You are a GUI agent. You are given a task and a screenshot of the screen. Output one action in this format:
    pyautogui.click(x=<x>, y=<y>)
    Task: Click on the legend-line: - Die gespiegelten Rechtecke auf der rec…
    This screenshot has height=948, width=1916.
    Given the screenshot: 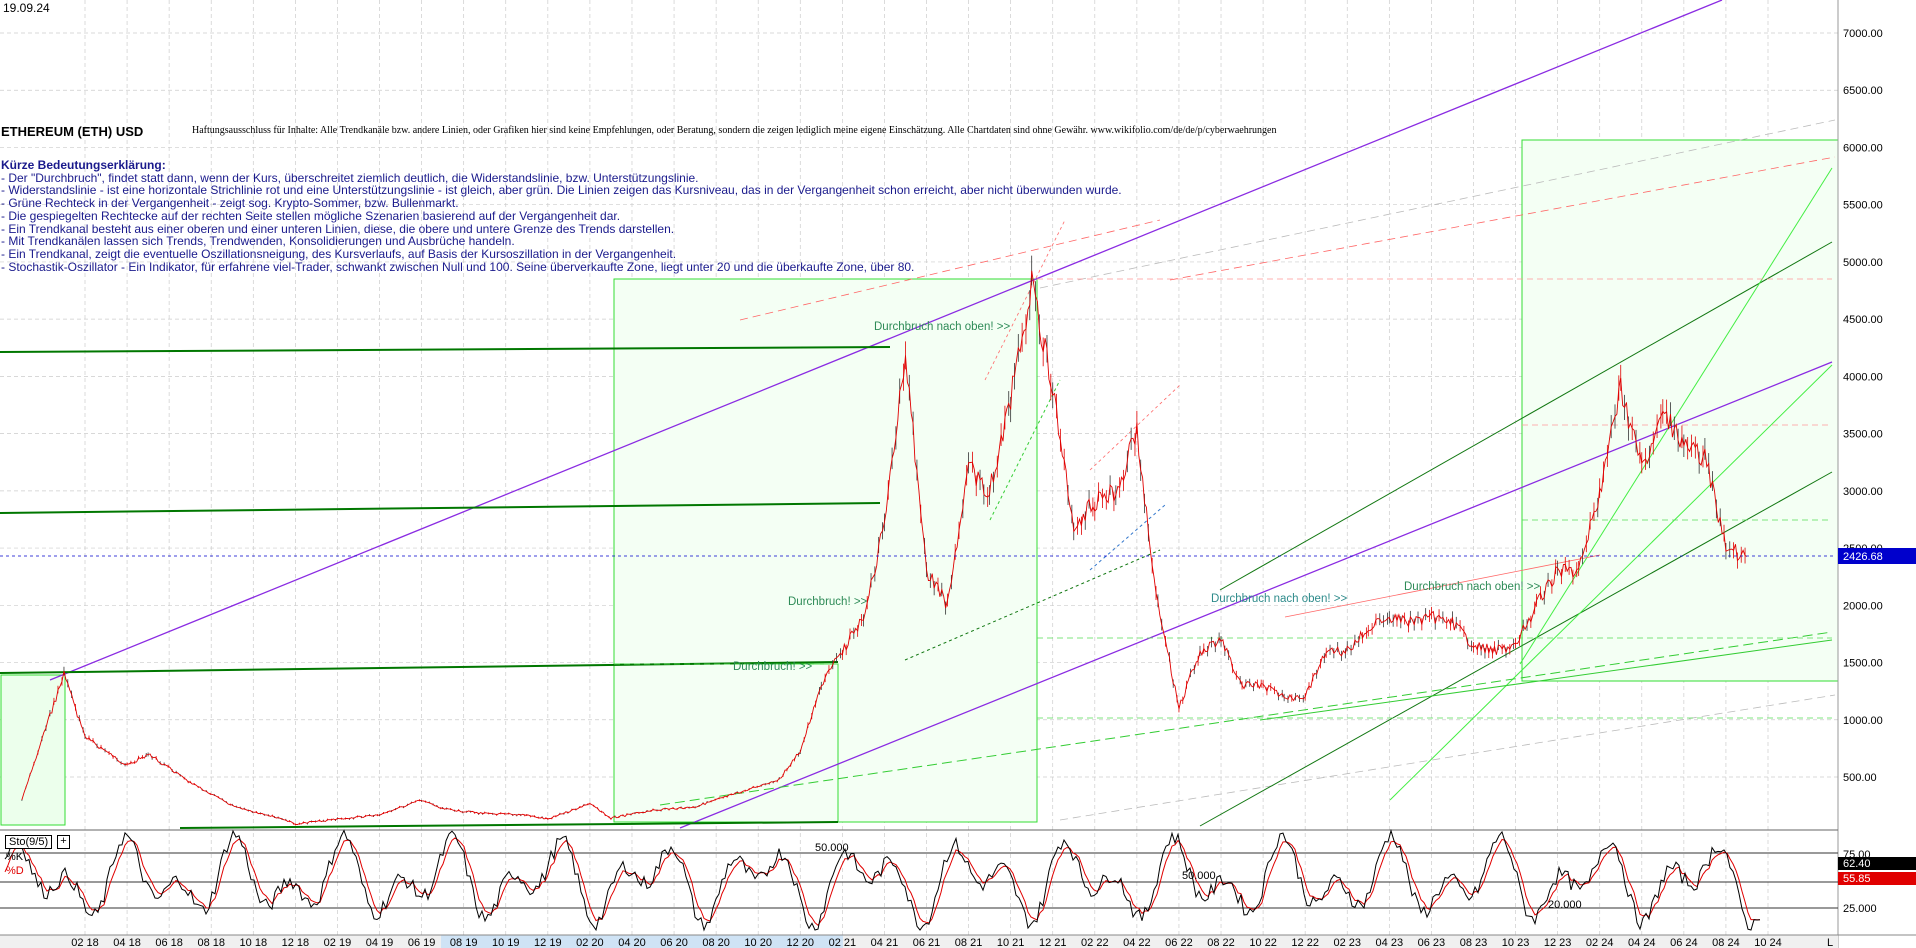 What is the action you would take?
    pyautogui.click(x=311, y=215)
    